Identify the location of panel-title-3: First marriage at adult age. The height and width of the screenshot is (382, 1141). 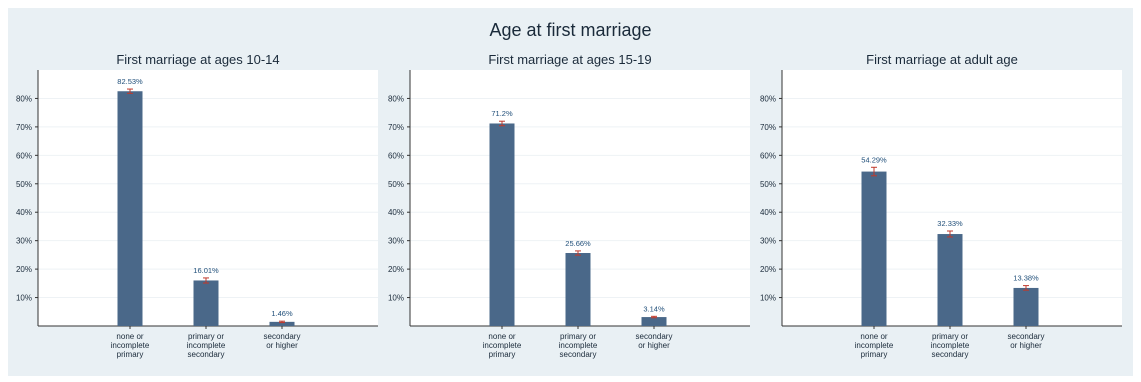
(942, 59).